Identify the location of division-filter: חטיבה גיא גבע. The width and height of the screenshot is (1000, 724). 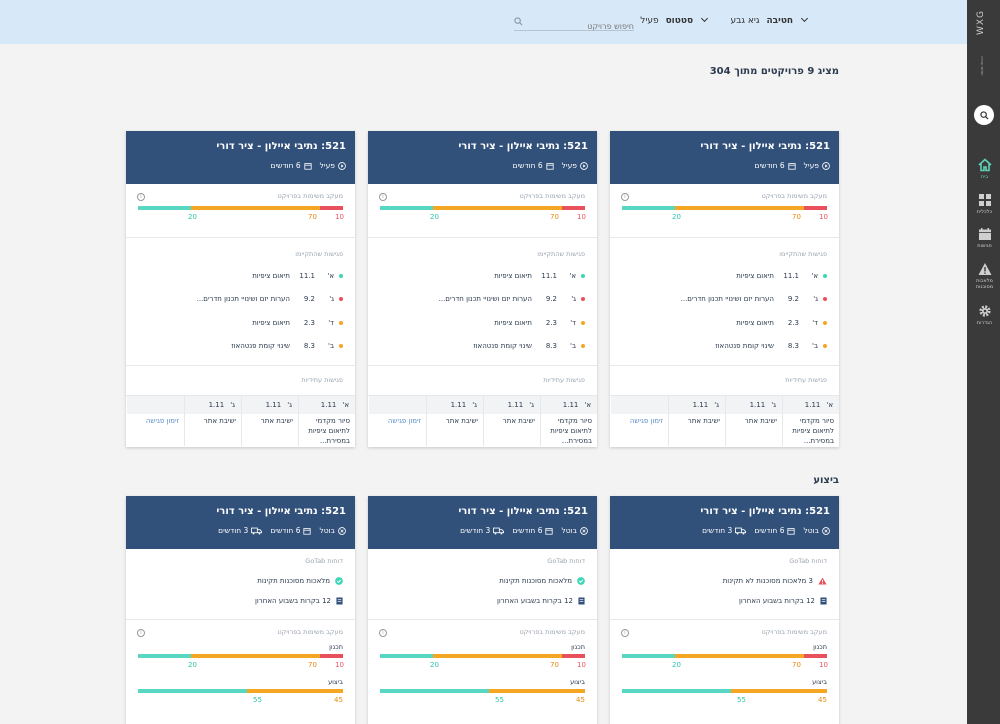
(769, 20).